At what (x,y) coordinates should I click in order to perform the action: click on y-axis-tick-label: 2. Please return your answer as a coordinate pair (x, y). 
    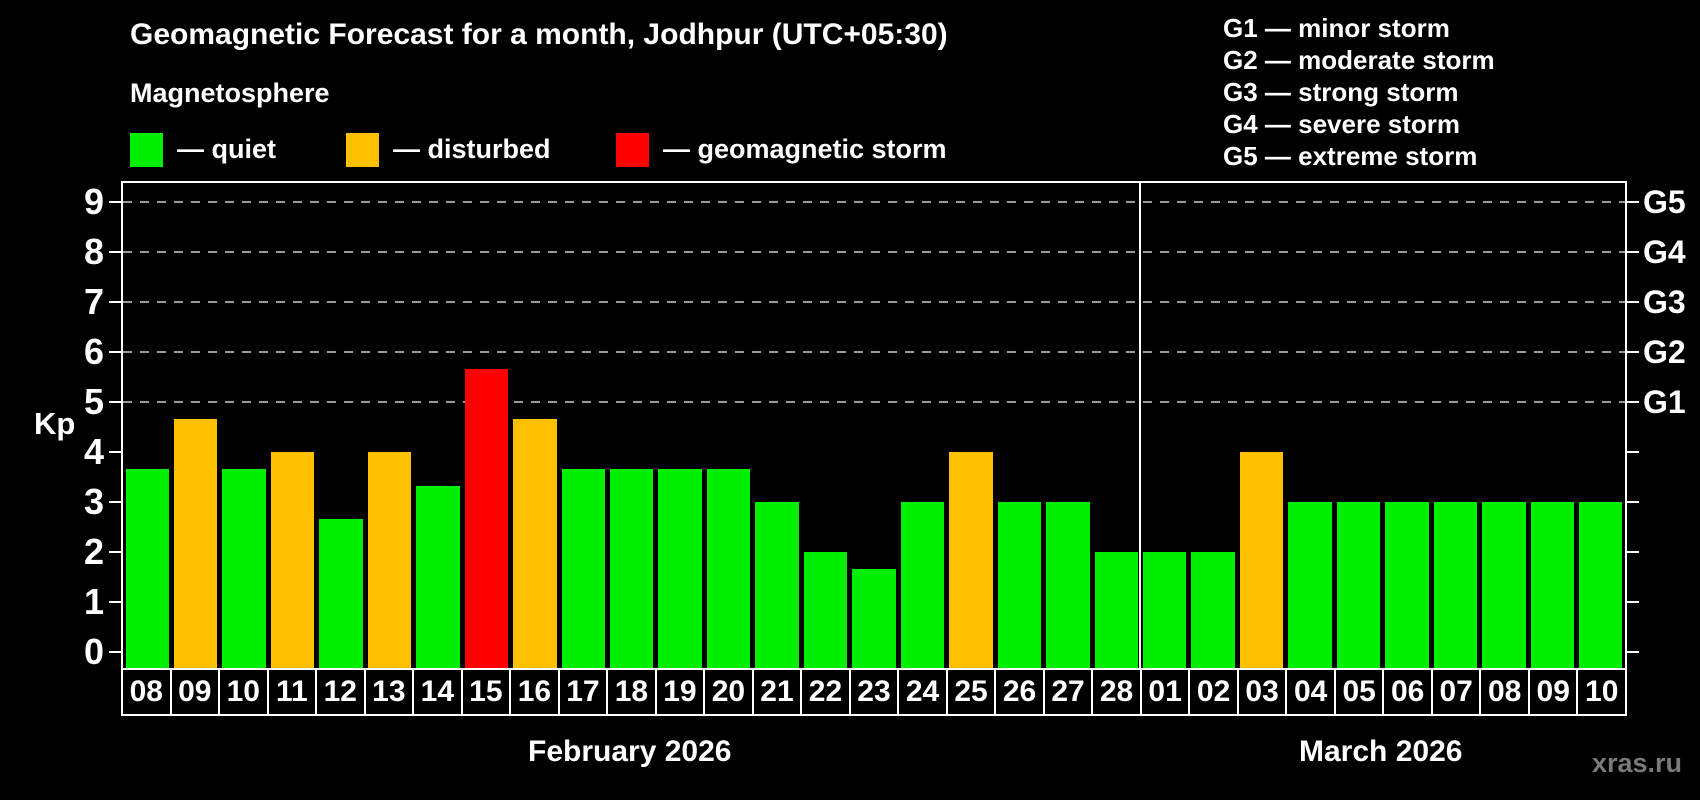
    Looking at the image, I should click on (93, 551).